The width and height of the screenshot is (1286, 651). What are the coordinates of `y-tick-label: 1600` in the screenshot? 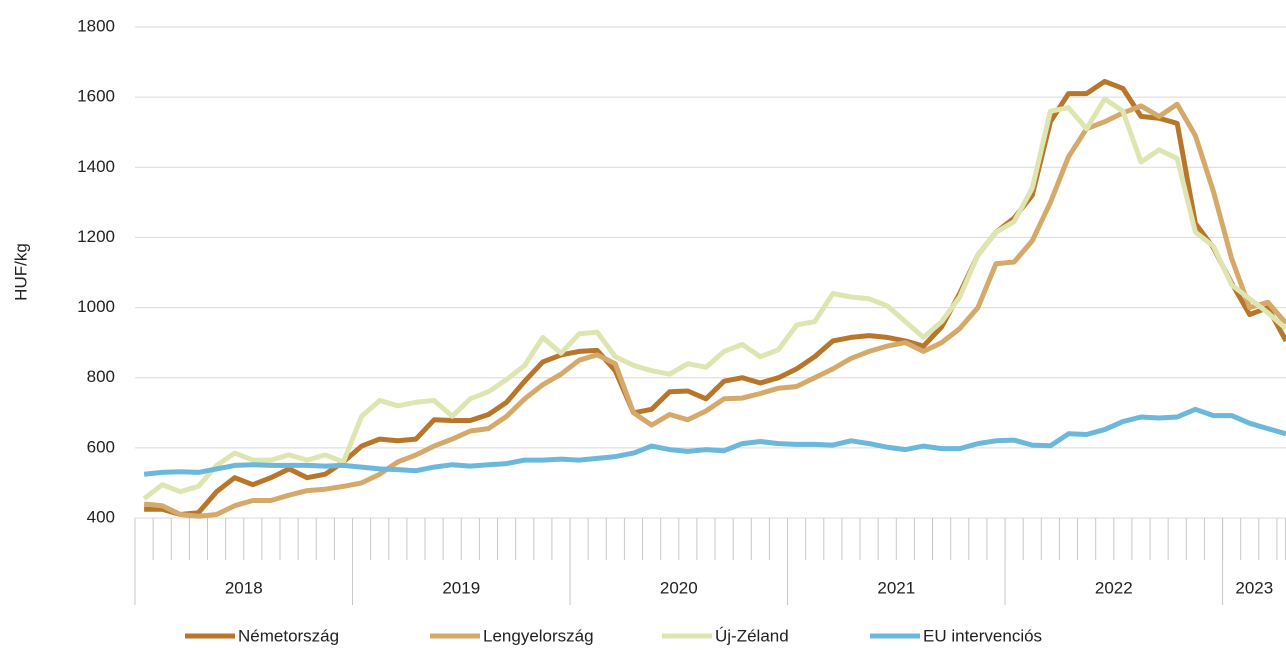 It's located at (96, 96).